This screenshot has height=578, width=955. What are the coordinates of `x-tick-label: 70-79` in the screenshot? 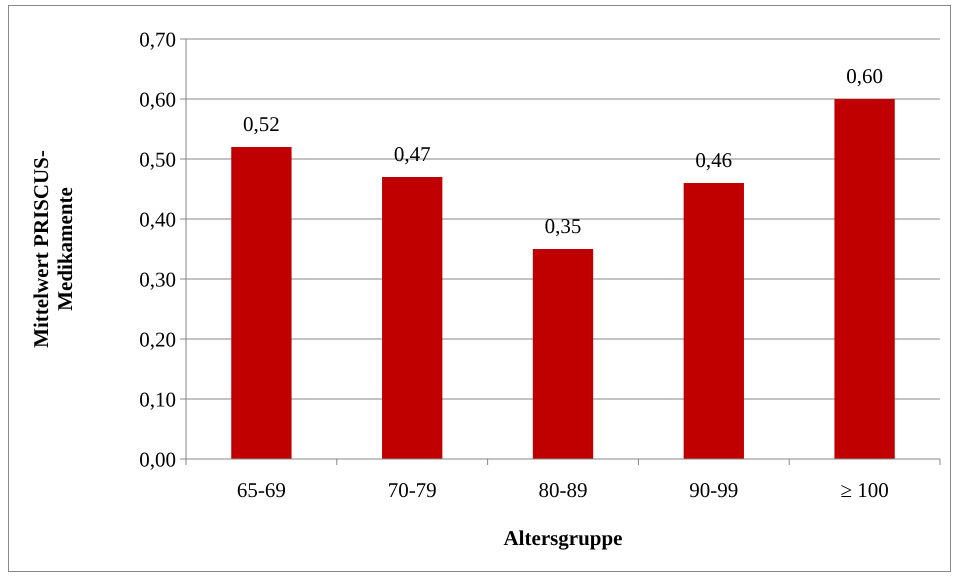 It's located at (412, 490).